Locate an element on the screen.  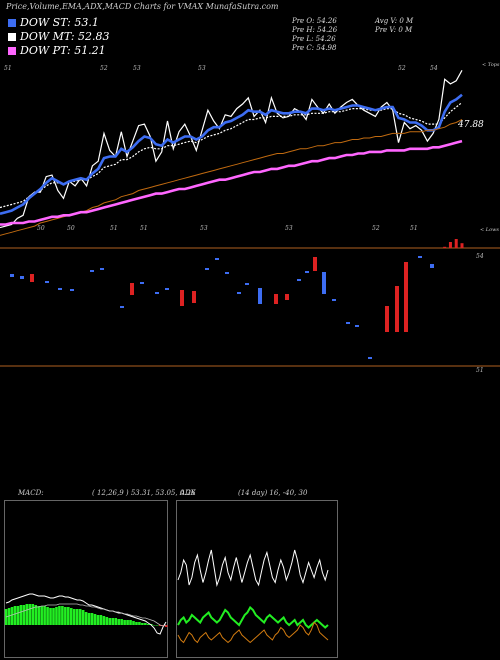
ohlc-close: Pre C: 54.98 is located at coordinates (314, 48).